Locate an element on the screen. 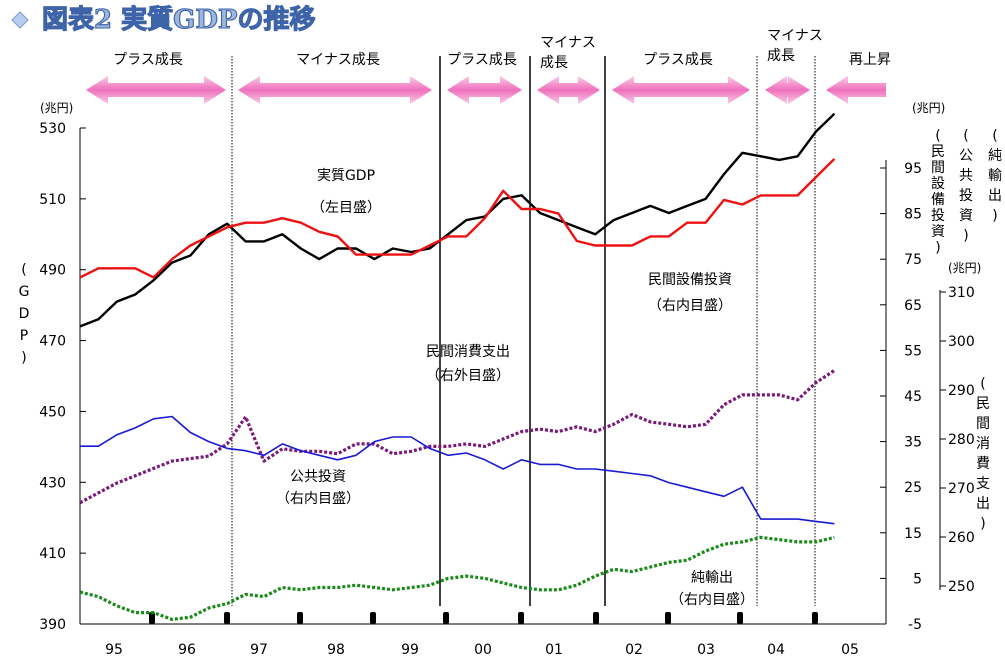  right-vlabel-2-char-6: 資 is located at coordinates (938, 232).